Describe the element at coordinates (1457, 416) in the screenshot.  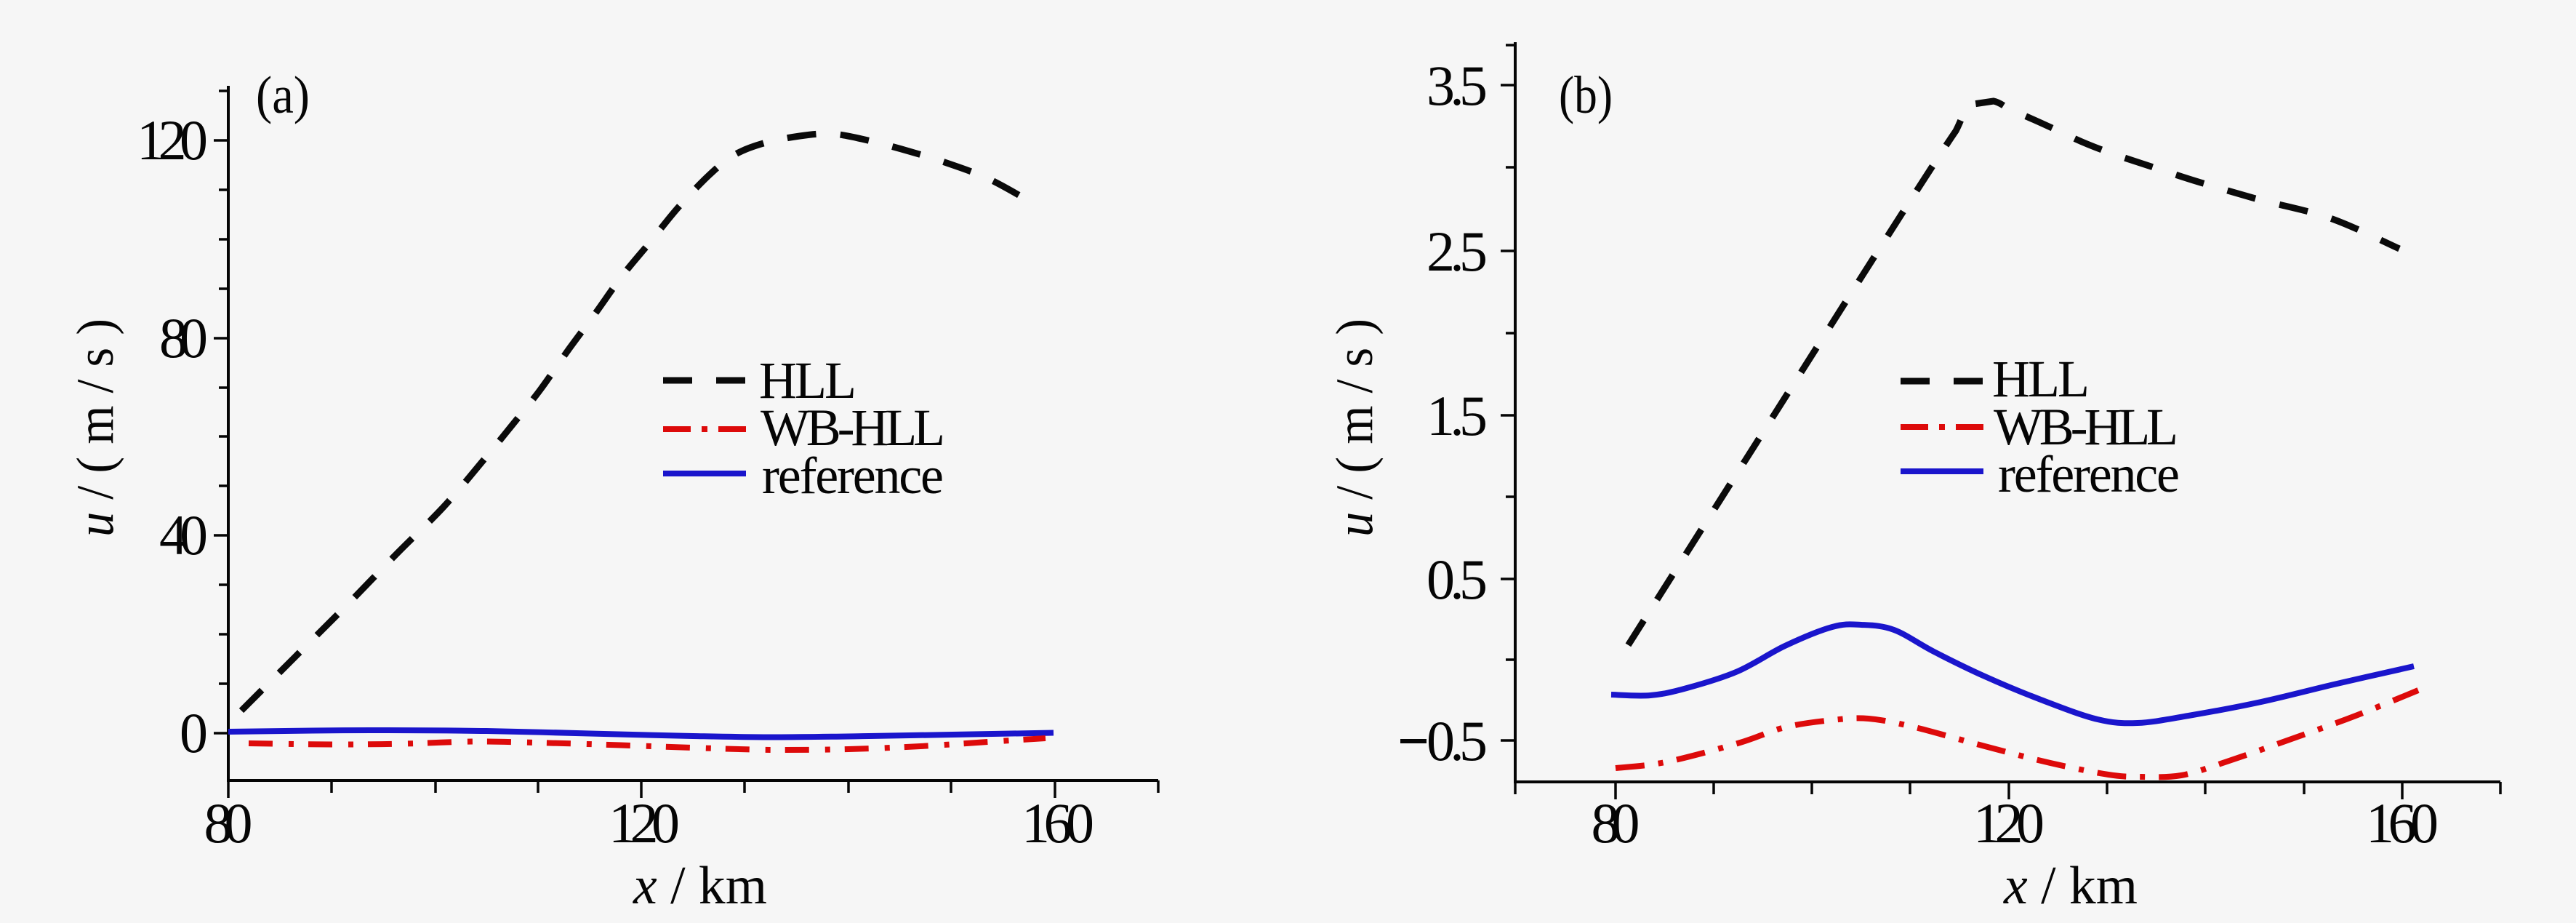
I see `svg-text: 1.5` at that location.